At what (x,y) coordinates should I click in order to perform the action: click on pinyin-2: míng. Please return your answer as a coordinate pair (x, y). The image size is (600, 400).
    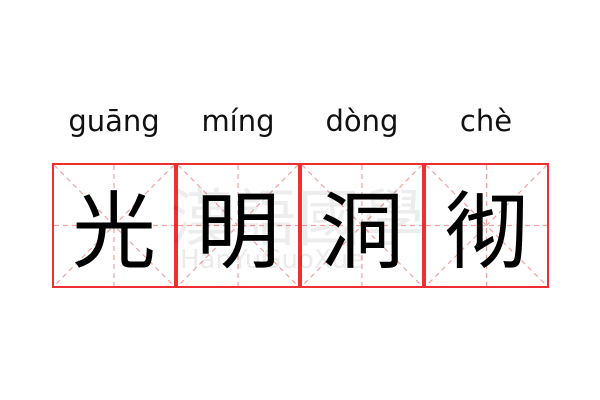
    Looking at the image, I should click on (238, 121).